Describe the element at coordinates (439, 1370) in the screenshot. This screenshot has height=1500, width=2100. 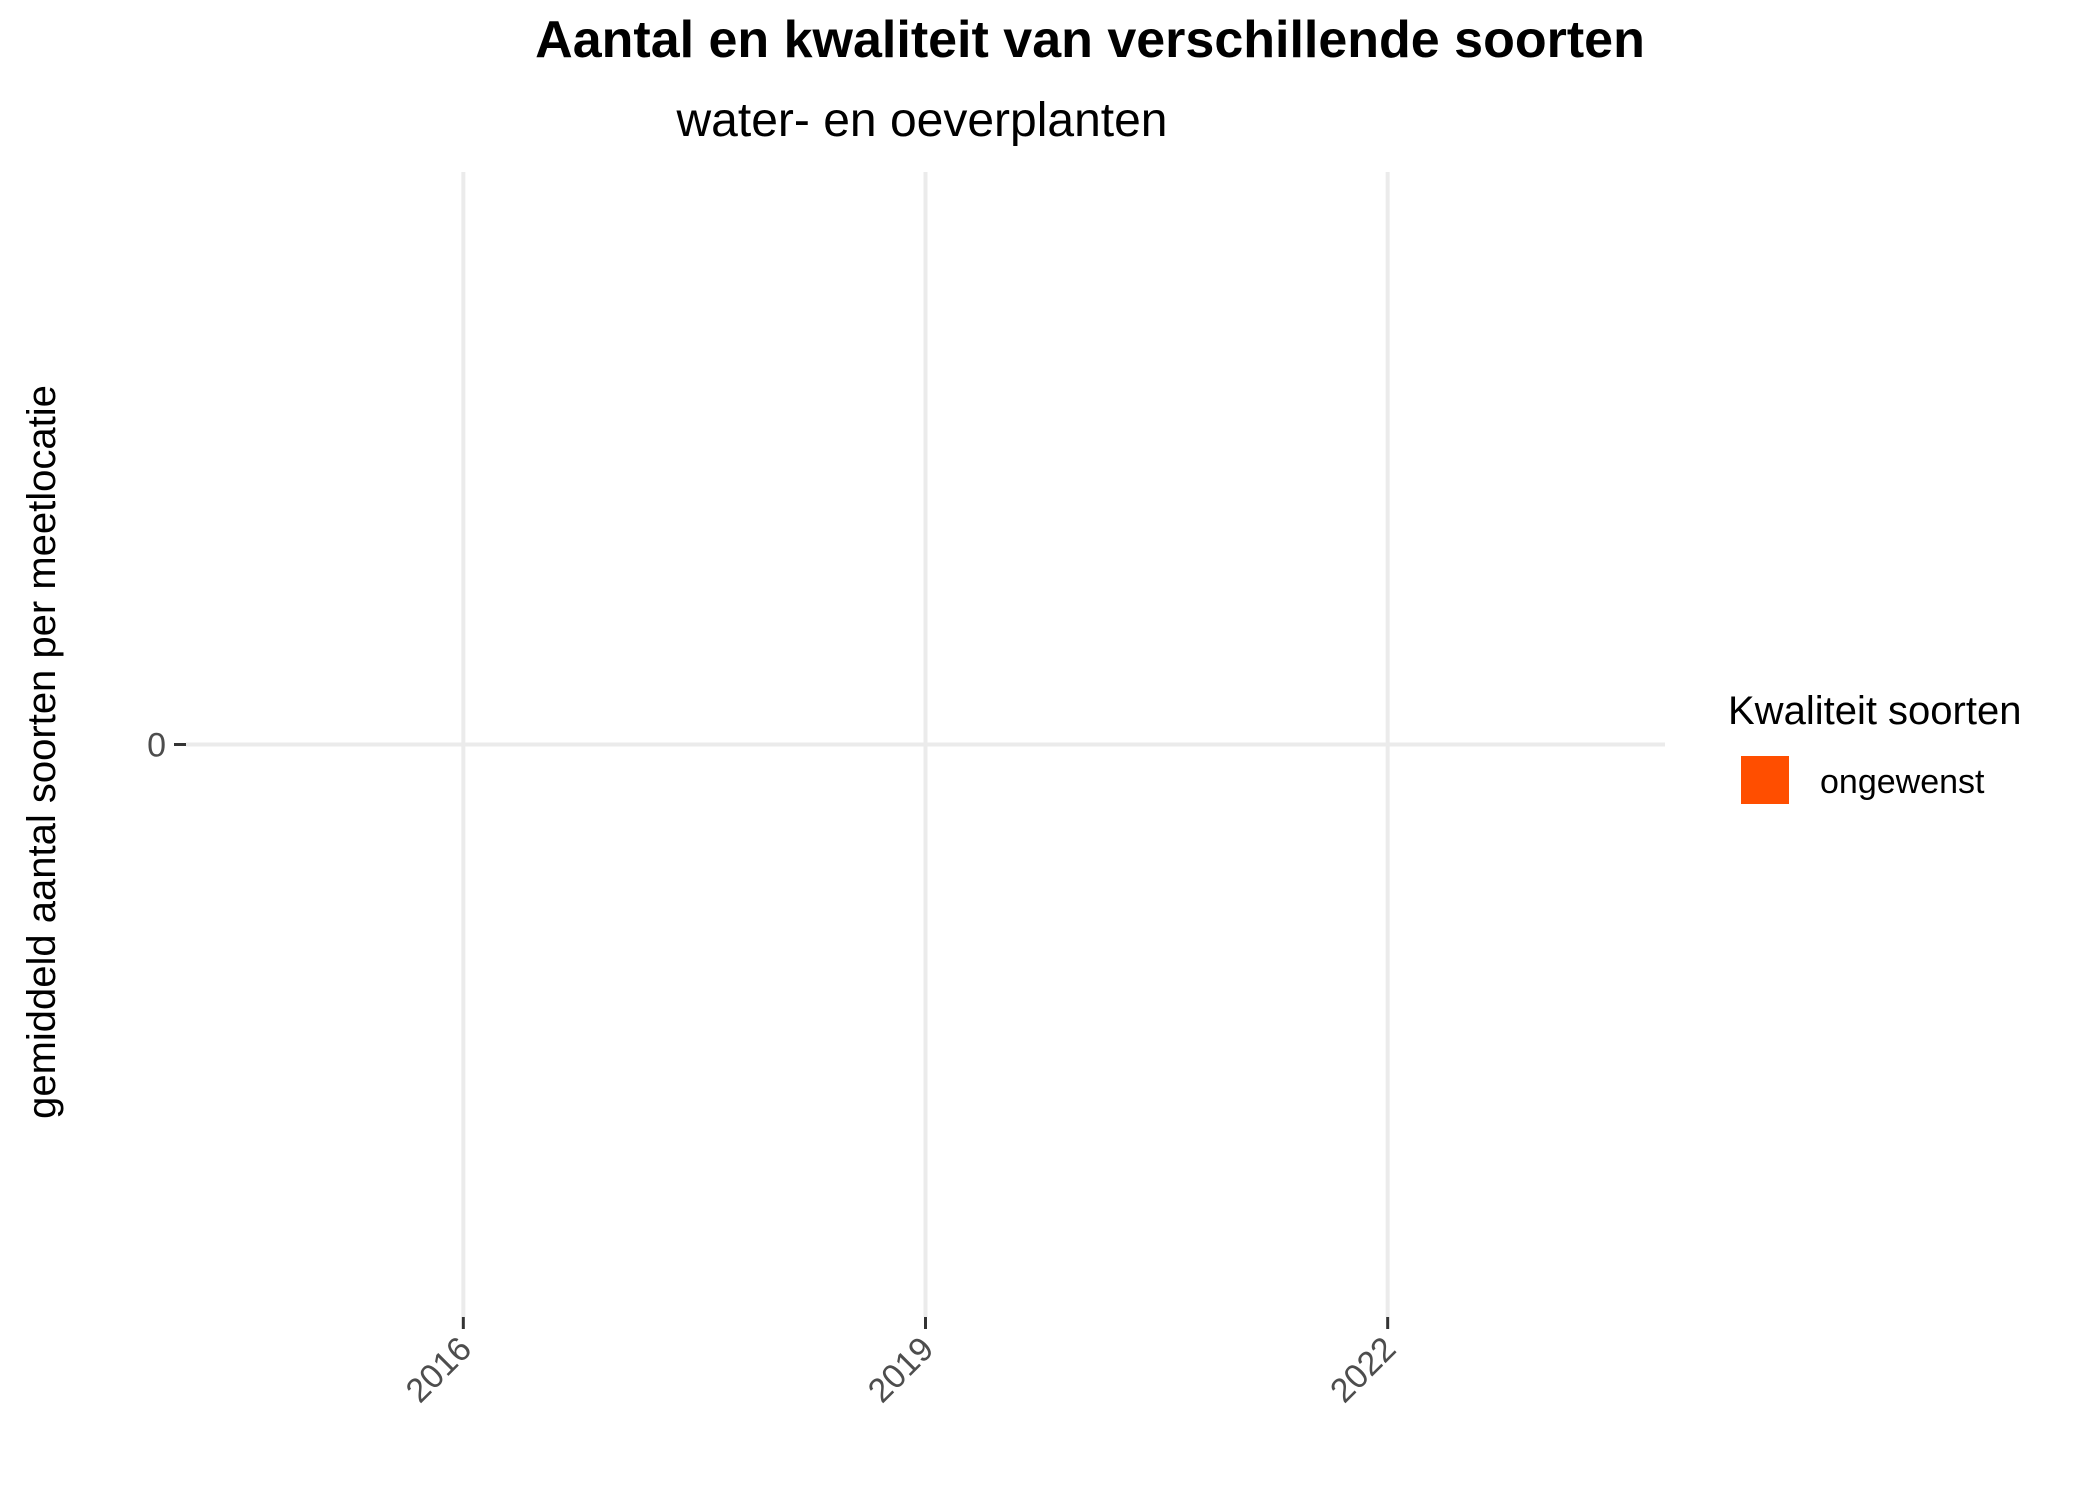
I see `x-tick-label: 2016` at that location.